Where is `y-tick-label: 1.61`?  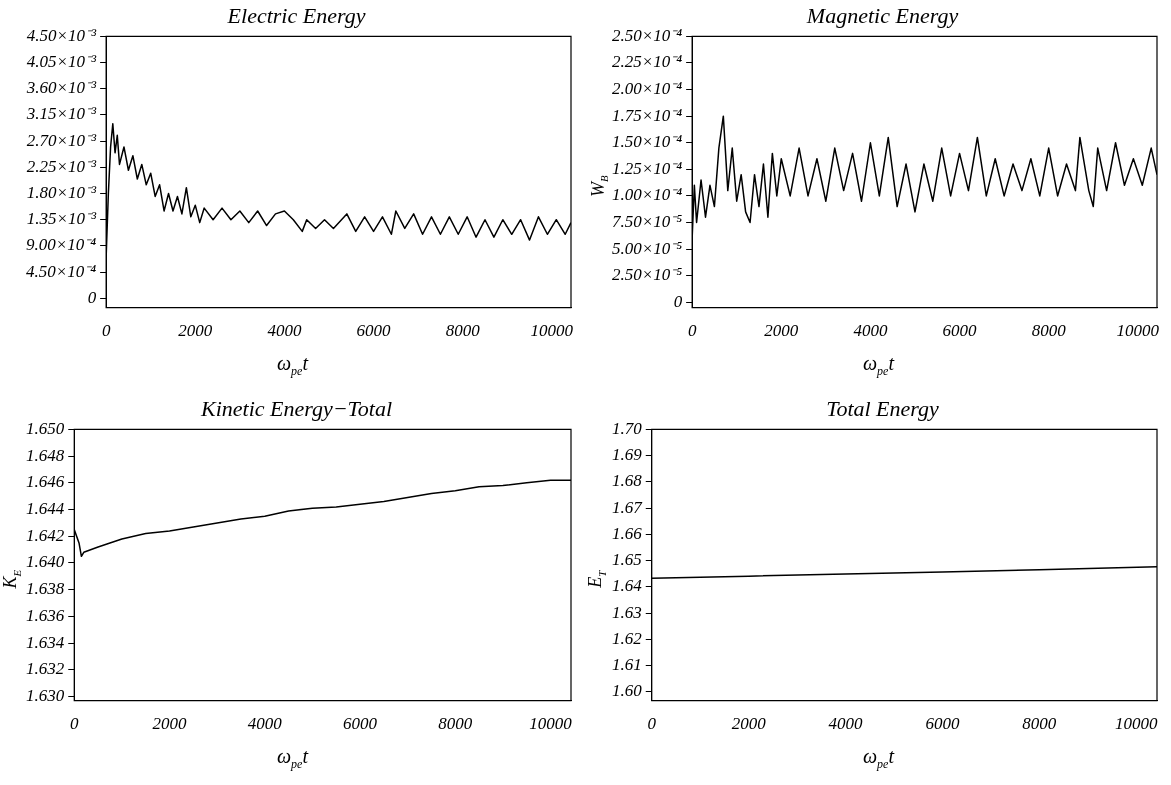 y-tick-label: 1.61 is located at coordinates (627, 665).